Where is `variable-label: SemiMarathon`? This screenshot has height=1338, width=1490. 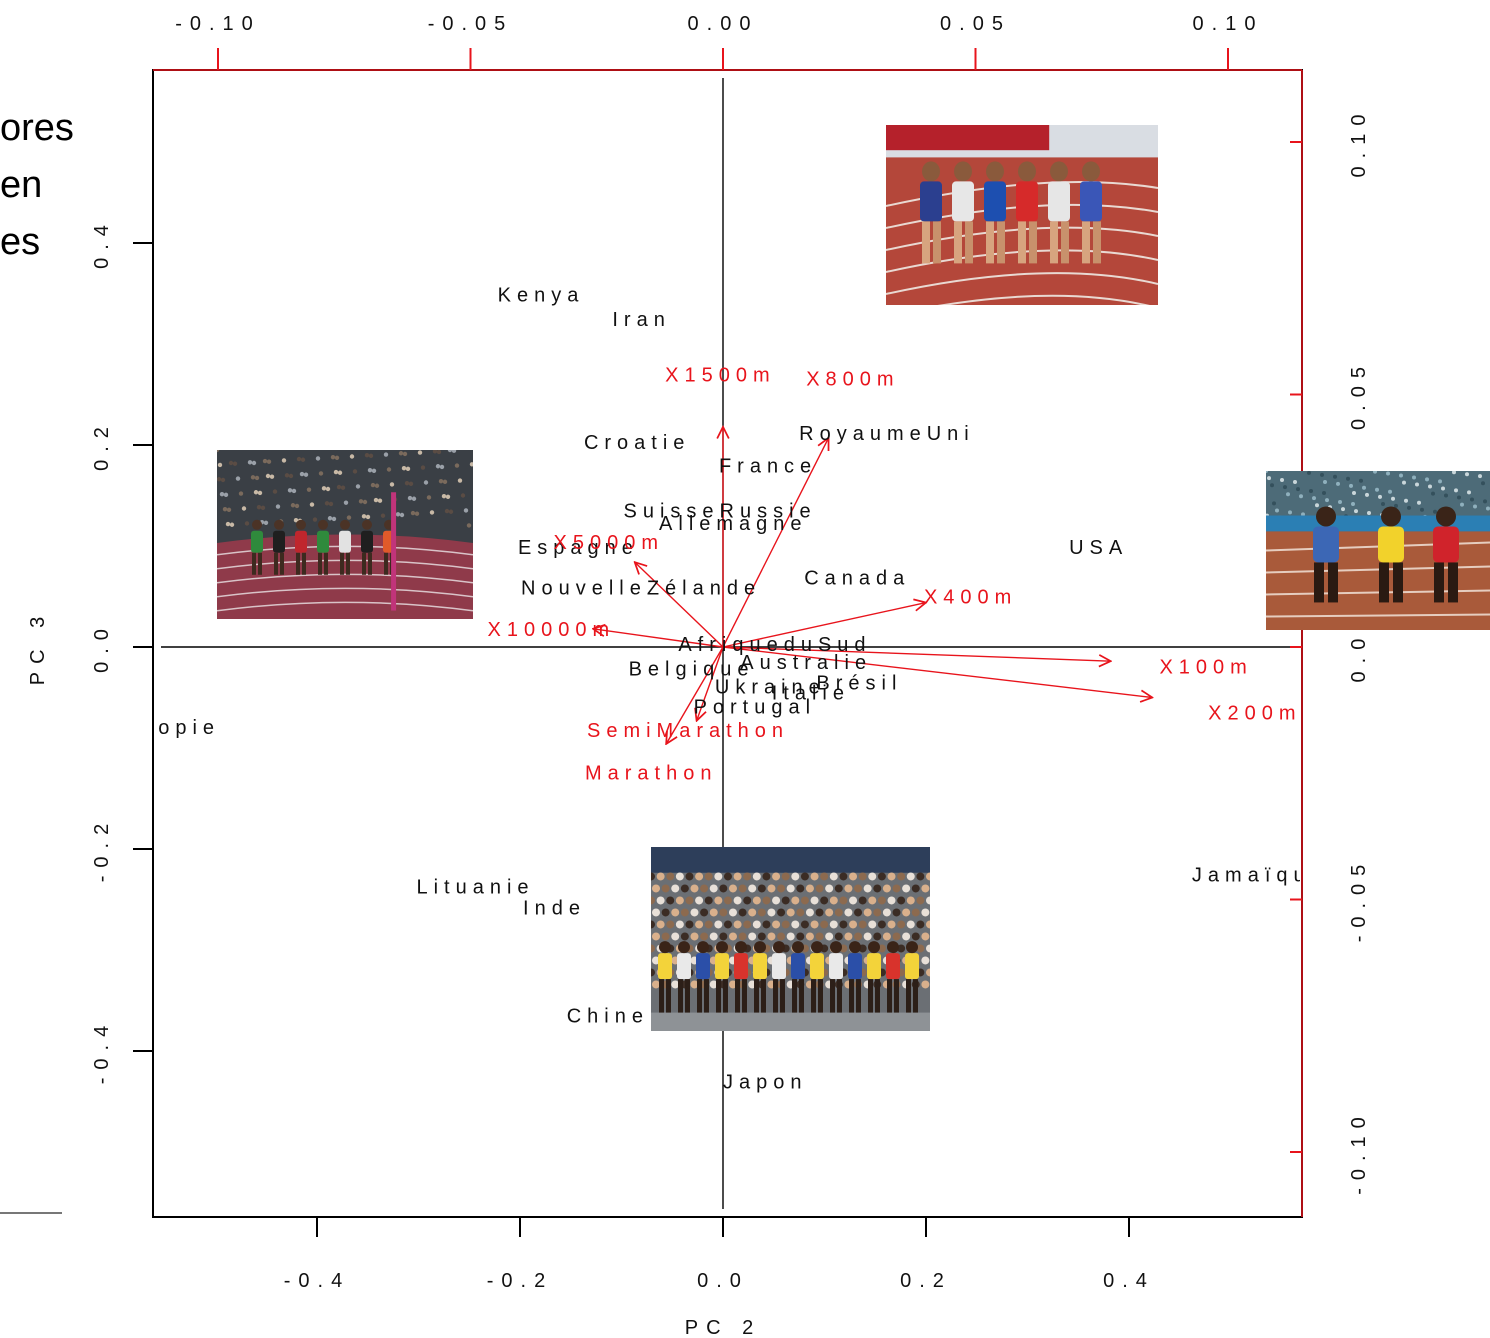 variable-label: SemiMarathon is located at coordinates (688, 731).